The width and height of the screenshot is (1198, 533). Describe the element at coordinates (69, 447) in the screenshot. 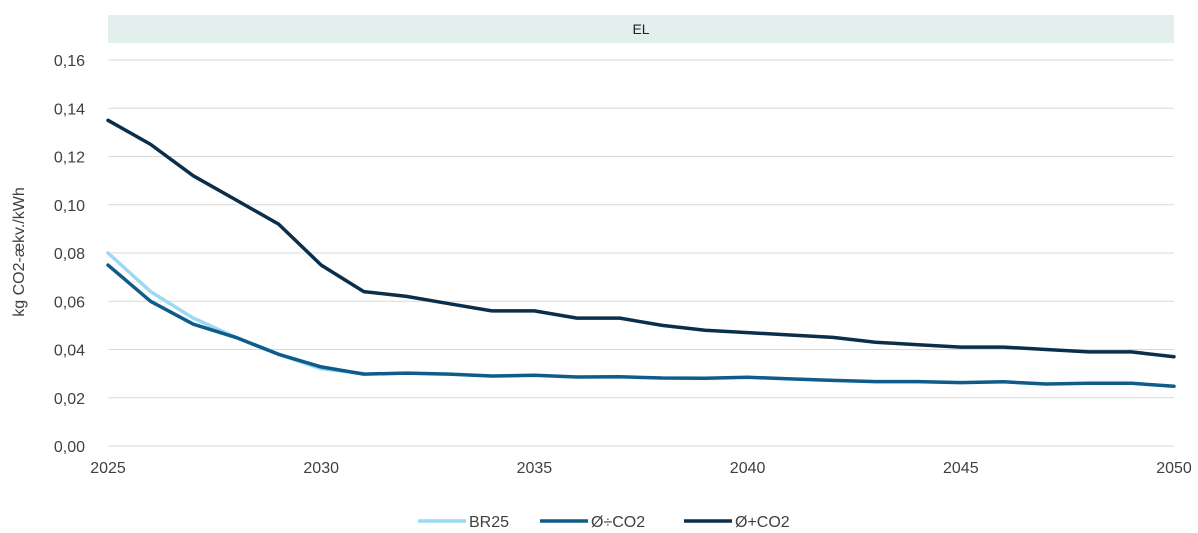

I see `y-tick-label: 0,00` at that location.